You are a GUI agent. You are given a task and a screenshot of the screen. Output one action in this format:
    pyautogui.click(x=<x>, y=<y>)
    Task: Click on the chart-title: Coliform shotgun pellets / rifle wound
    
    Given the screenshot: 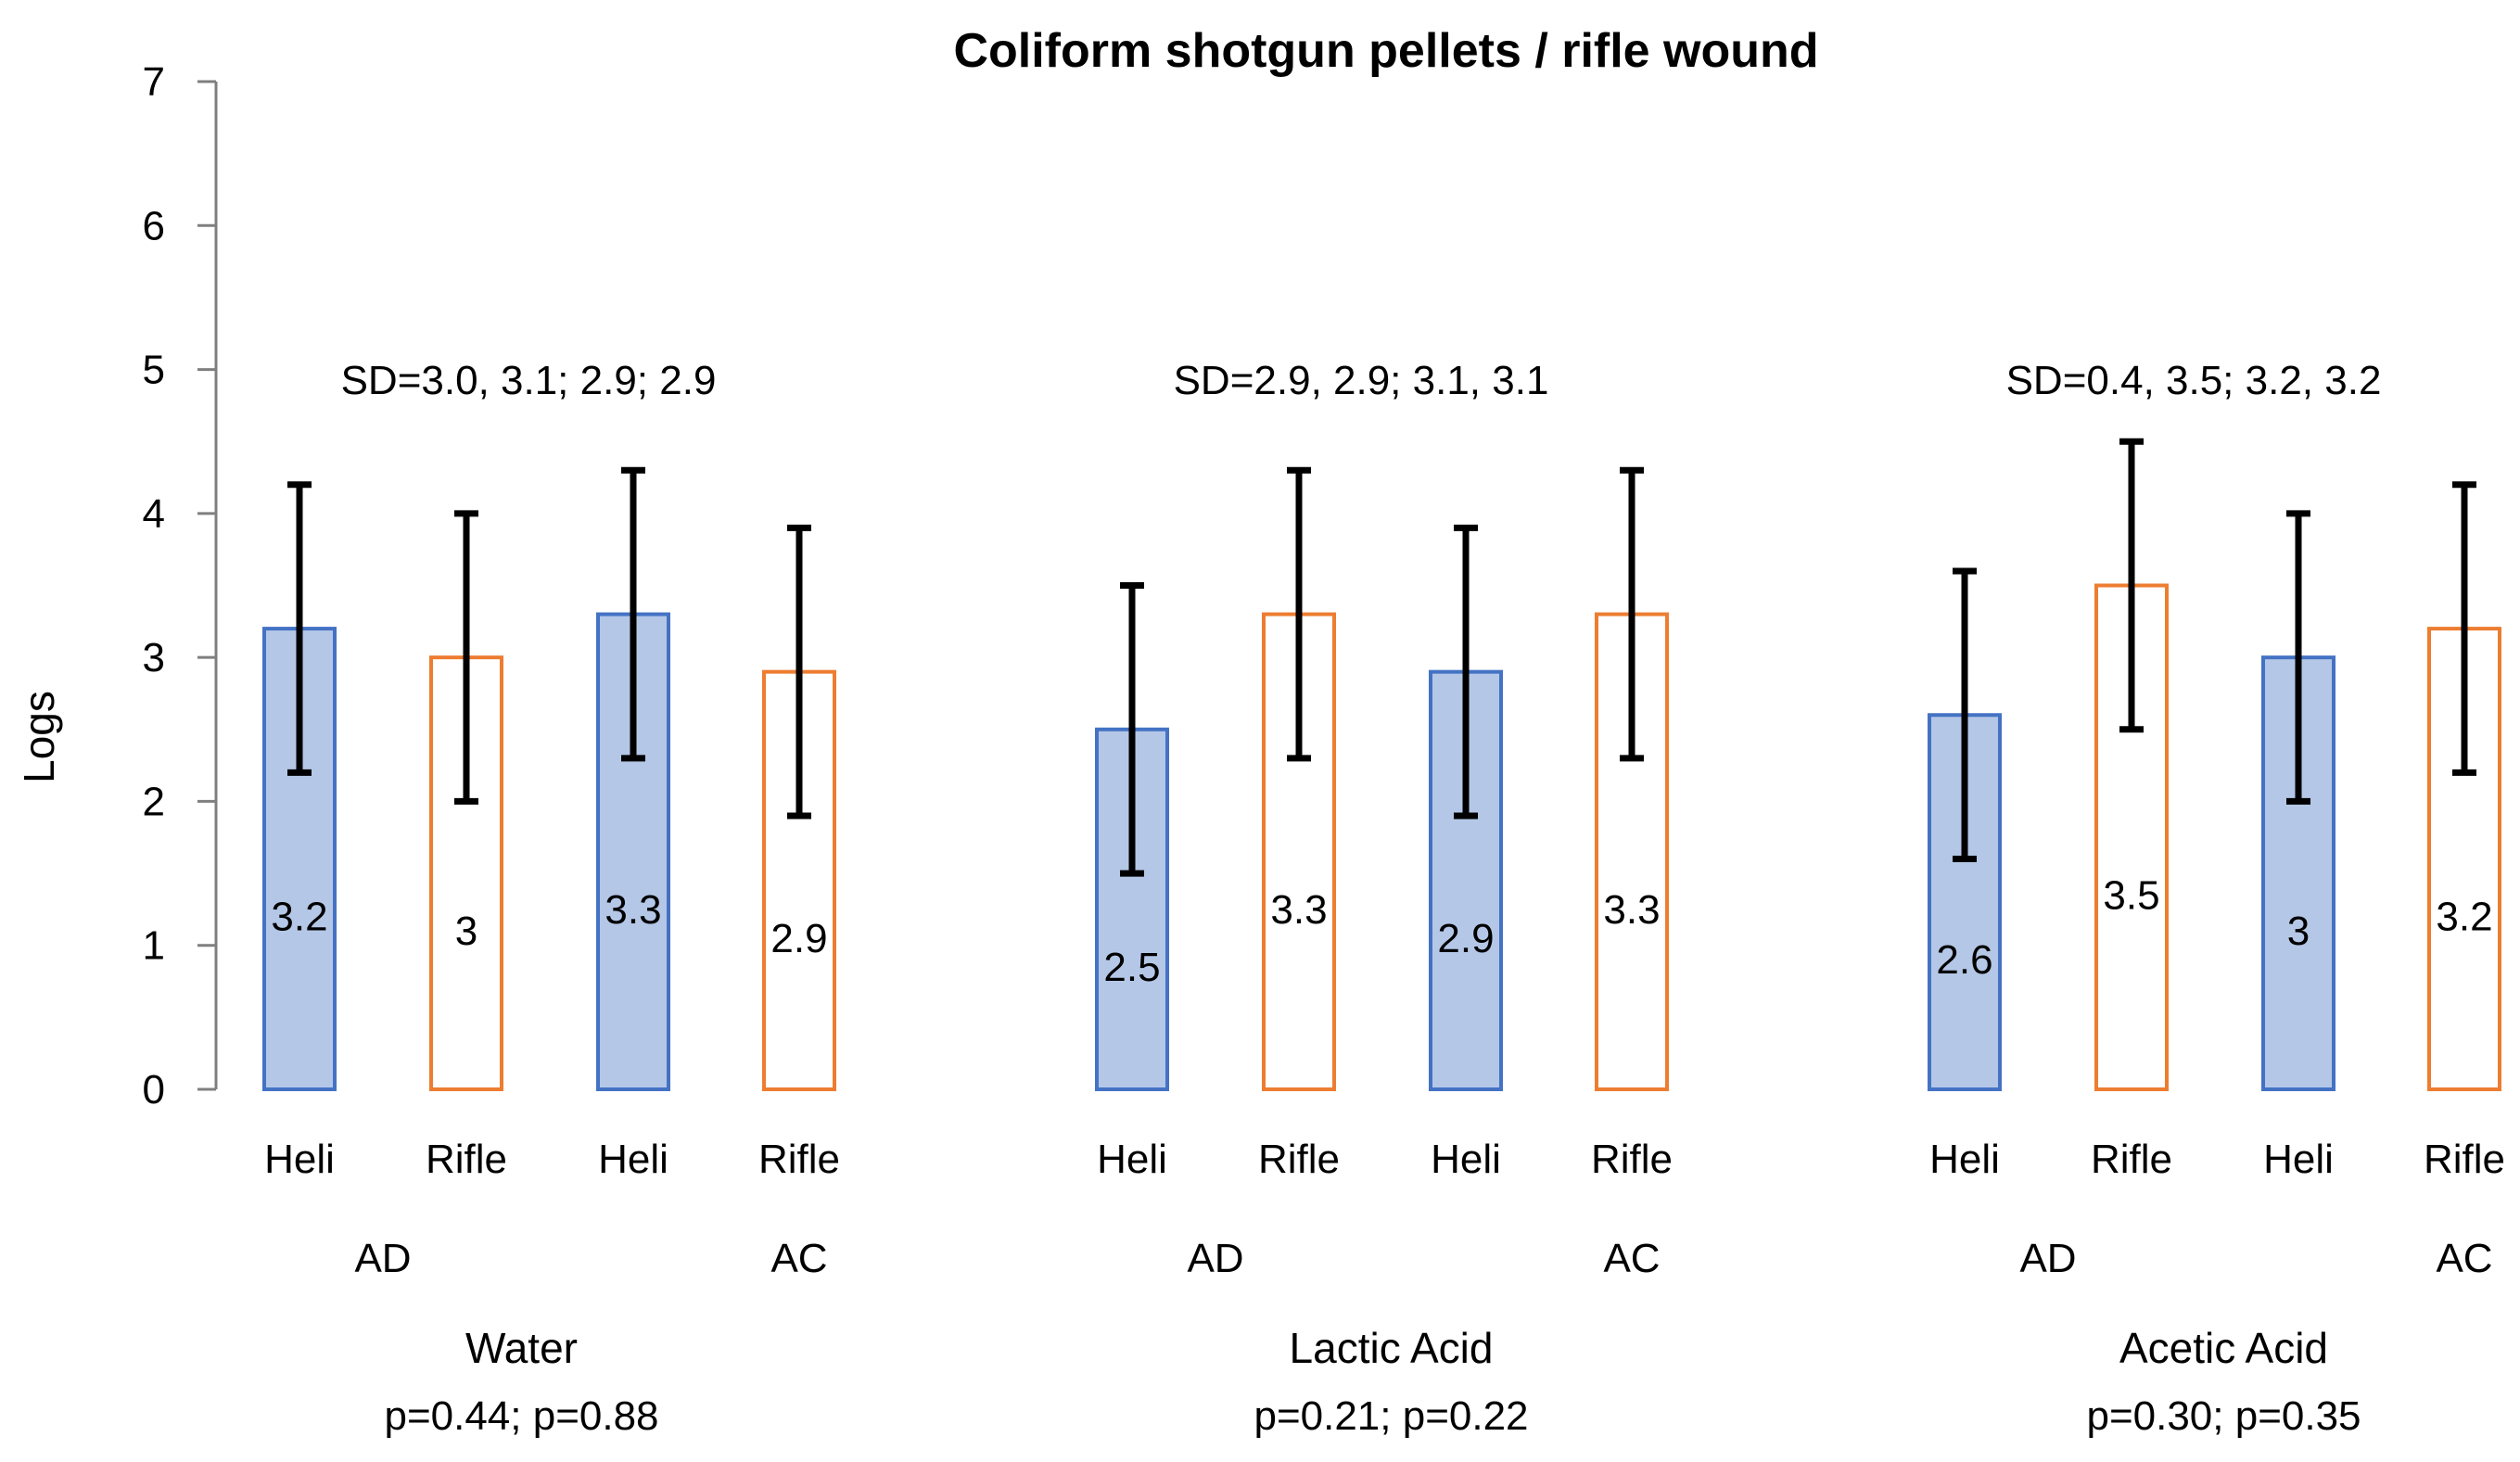 What is the action you would take?
    pyautogui.click(x=1385, y=51)
    